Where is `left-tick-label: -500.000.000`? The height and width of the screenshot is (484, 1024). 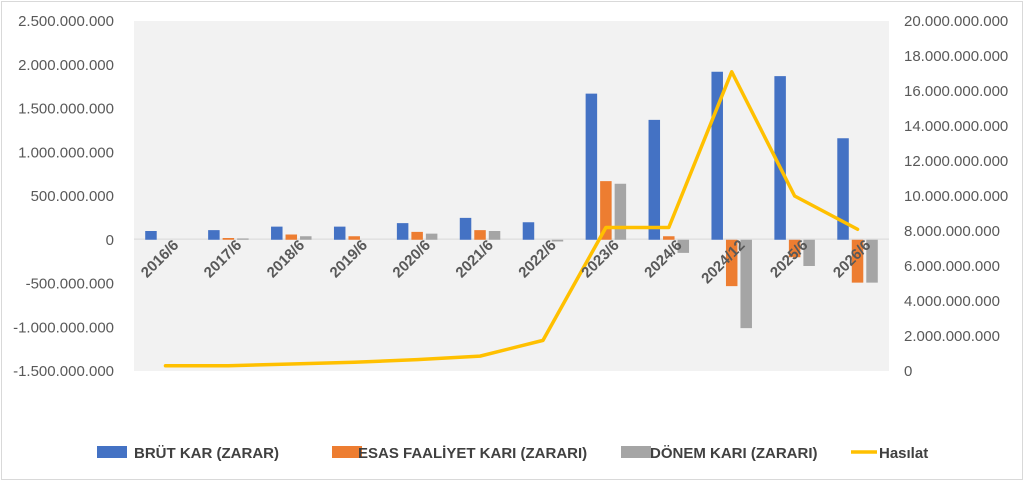 left-tick-label: -500.000.000 is located at coordinates (70, 284).